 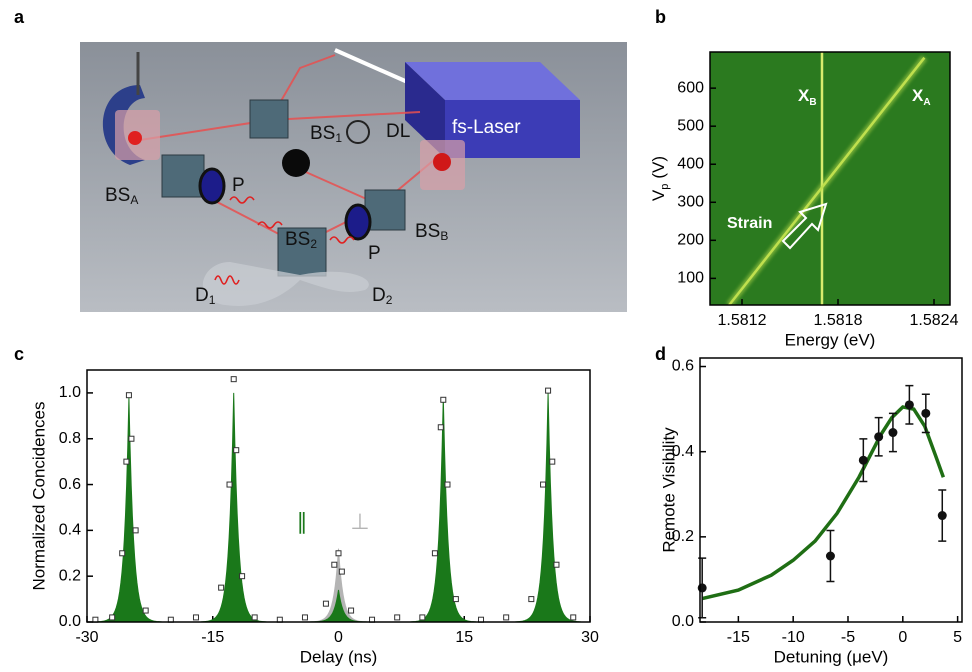 What do you see at coordinates (658, 195) in the screenshot?
I see `y-label-main: V` at bounding box center [658, 195].